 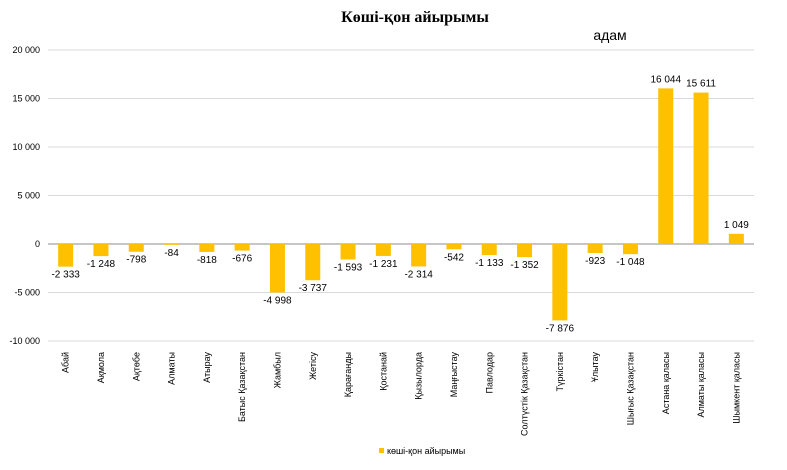 What do you see at coordinates (419, 376) in the screenshot?
I see `x-tick-label: Қызылорда` at bounding box center [419, 376].